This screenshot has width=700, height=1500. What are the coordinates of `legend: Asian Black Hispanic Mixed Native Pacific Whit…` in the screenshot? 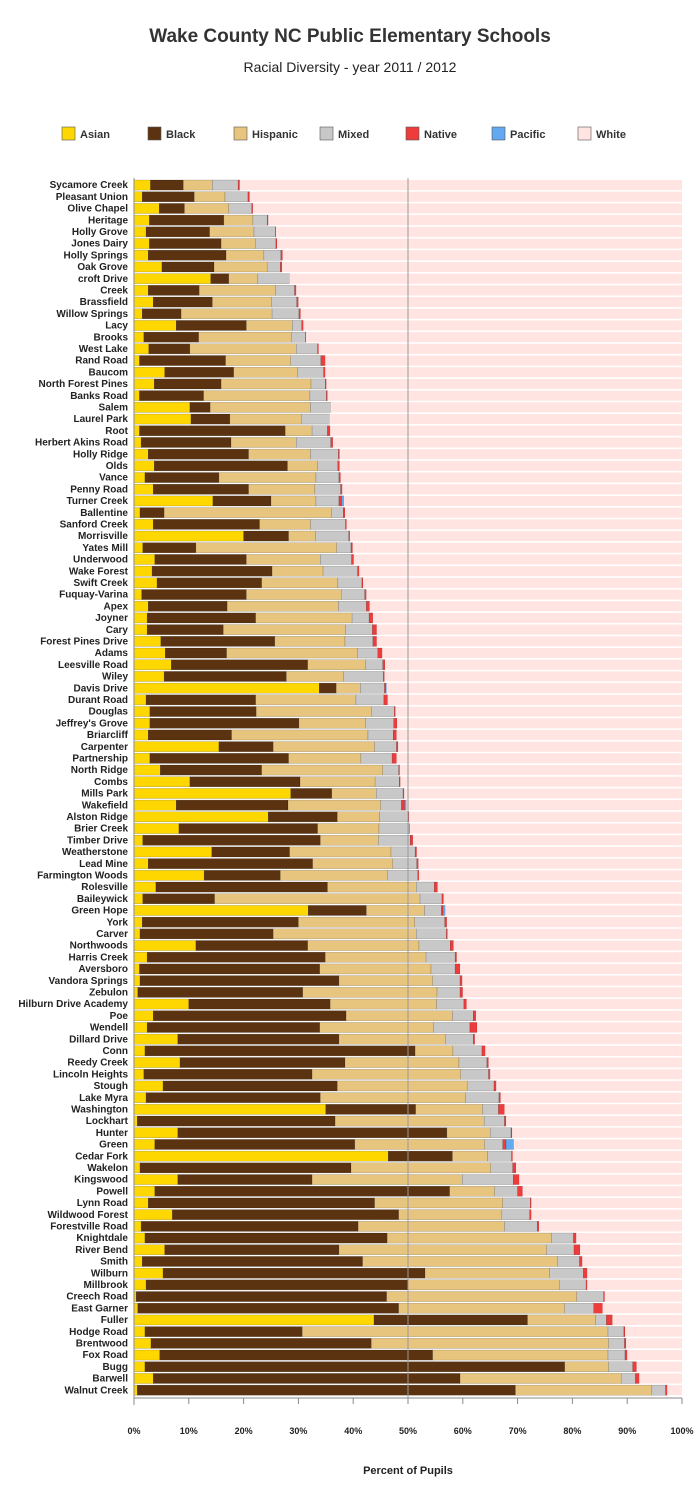 It's located at (343, 133).